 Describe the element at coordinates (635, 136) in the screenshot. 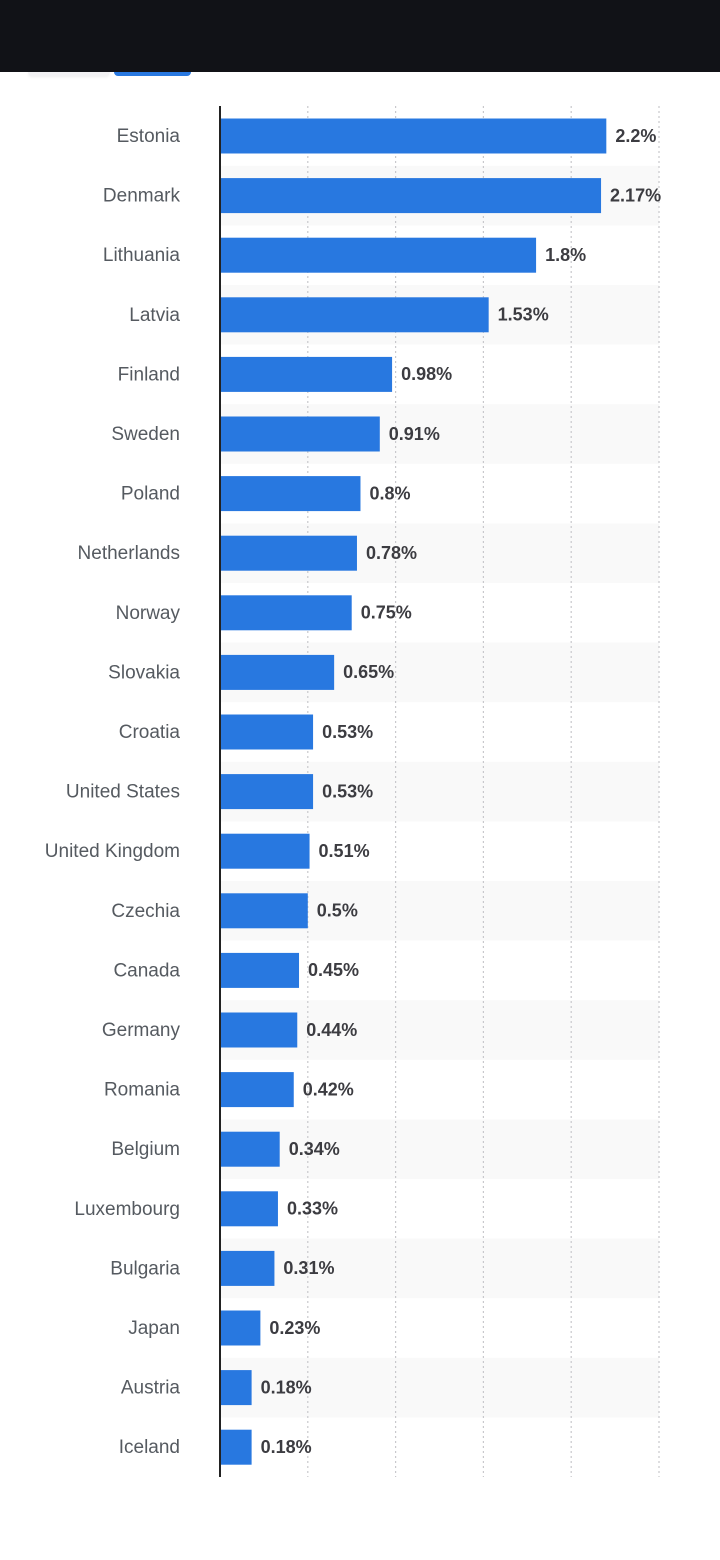

I see `value-label: 2.2%` at that location.